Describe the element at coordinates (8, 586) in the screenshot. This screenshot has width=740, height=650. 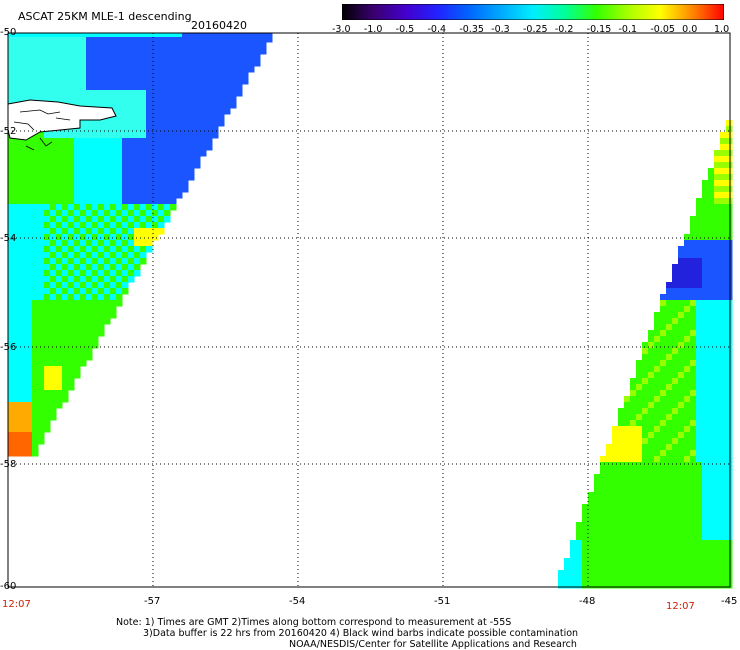
I see `lat-label-60: -60` at that location.